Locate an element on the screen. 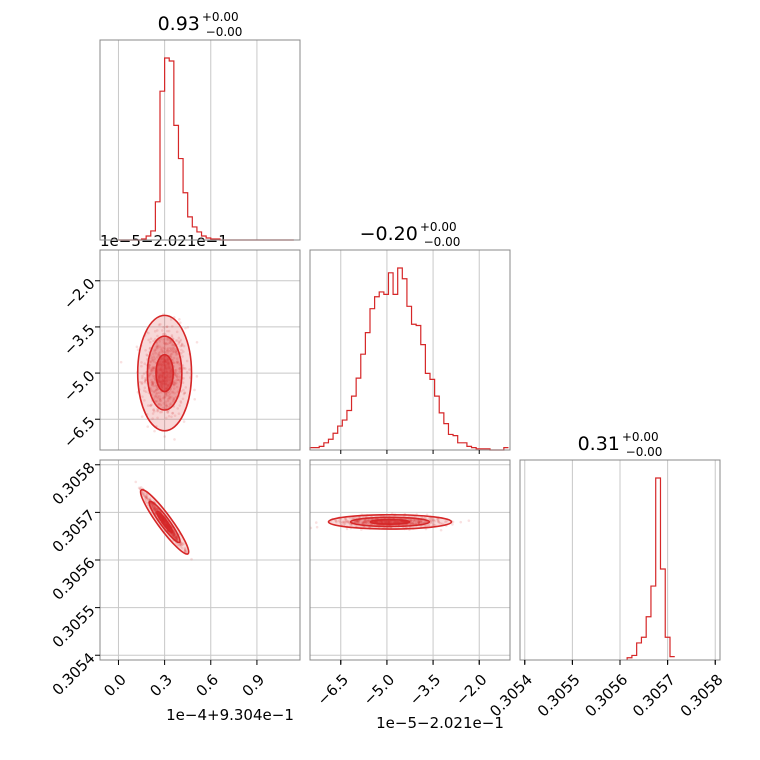 Image resolution: width=760 pixels, height=760 pixels. title-param-2: 0.31 +0.00 −0.00 is located at coordinates (620, 444).